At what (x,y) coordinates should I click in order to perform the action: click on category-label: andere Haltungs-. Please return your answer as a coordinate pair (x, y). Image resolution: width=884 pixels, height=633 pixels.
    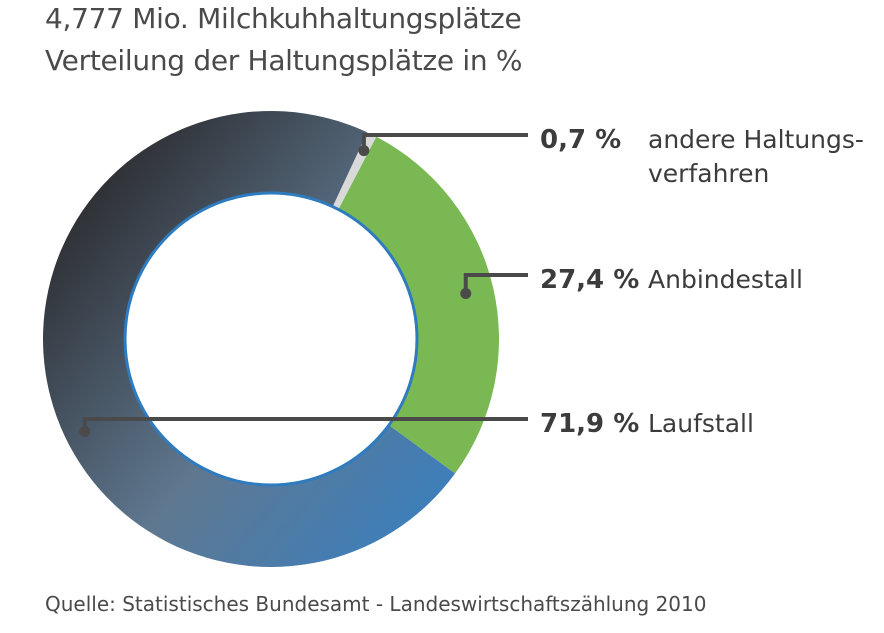
    Looking at the image, I should click on (756, 139).